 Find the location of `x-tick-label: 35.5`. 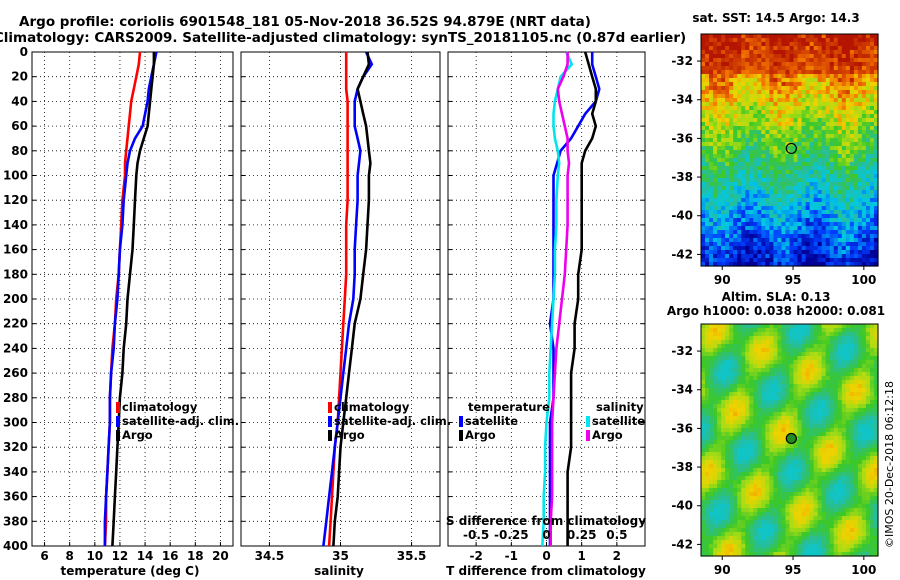

x-tick-label: 35.5 is located at coordinates (412, 556).